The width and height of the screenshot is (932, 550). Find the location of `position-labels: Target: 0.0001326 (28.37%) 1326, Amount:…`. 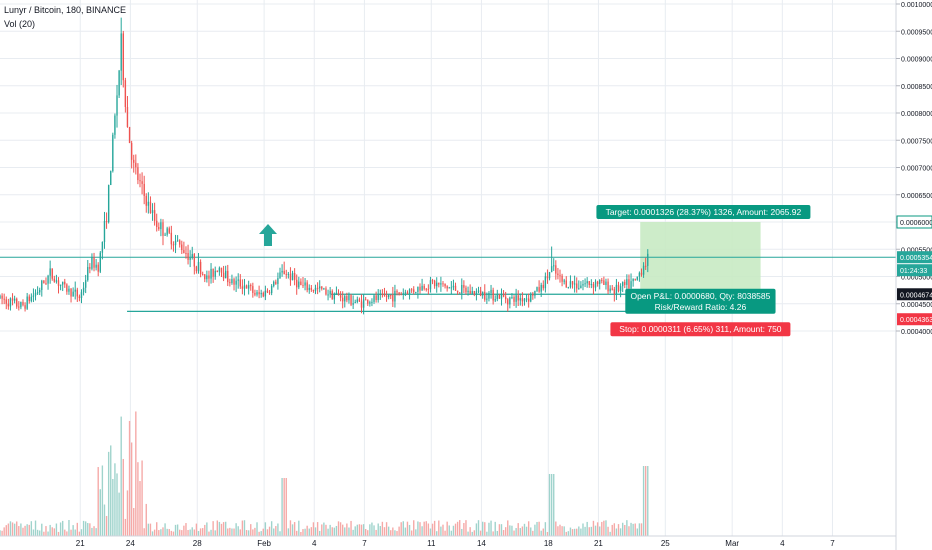

position-labels: Target: 0.0001326 (28.37%) 1326, Amount:… is located at coordinates (703, 271).